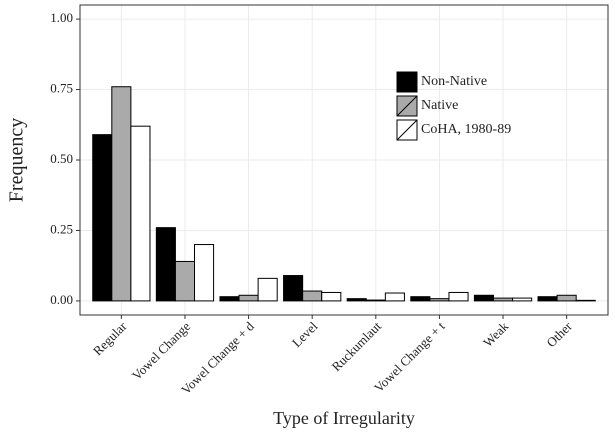 The height and width of the screenshot is (434, 615). I want to click on y-tick-label: 1.00, so click(61, 17).